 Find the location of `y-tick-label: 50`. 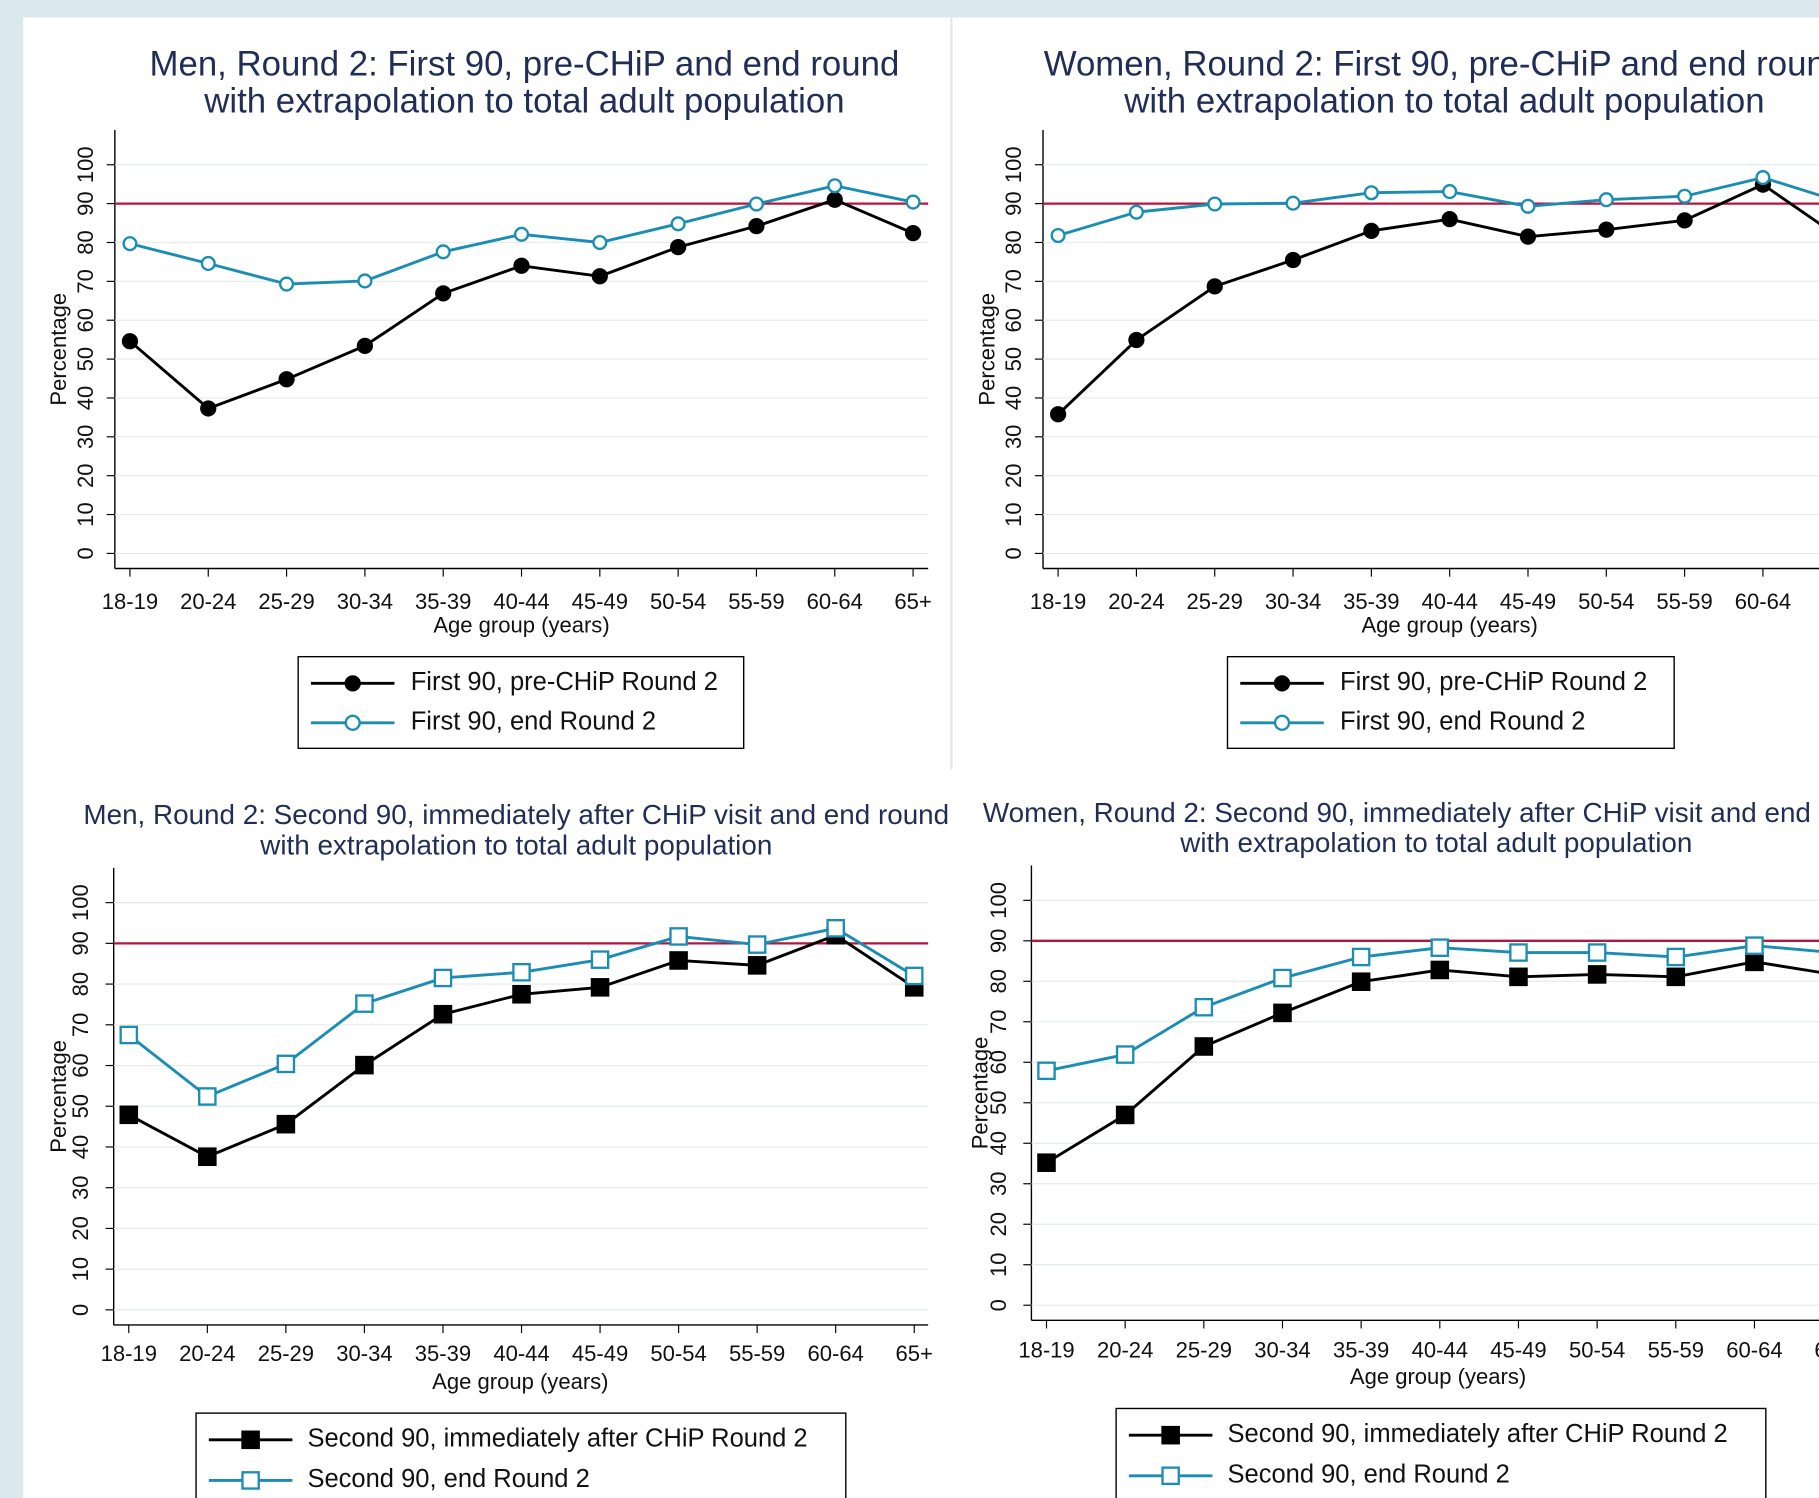

y-tick-label: 50 is located at coordinates (1013, 359).